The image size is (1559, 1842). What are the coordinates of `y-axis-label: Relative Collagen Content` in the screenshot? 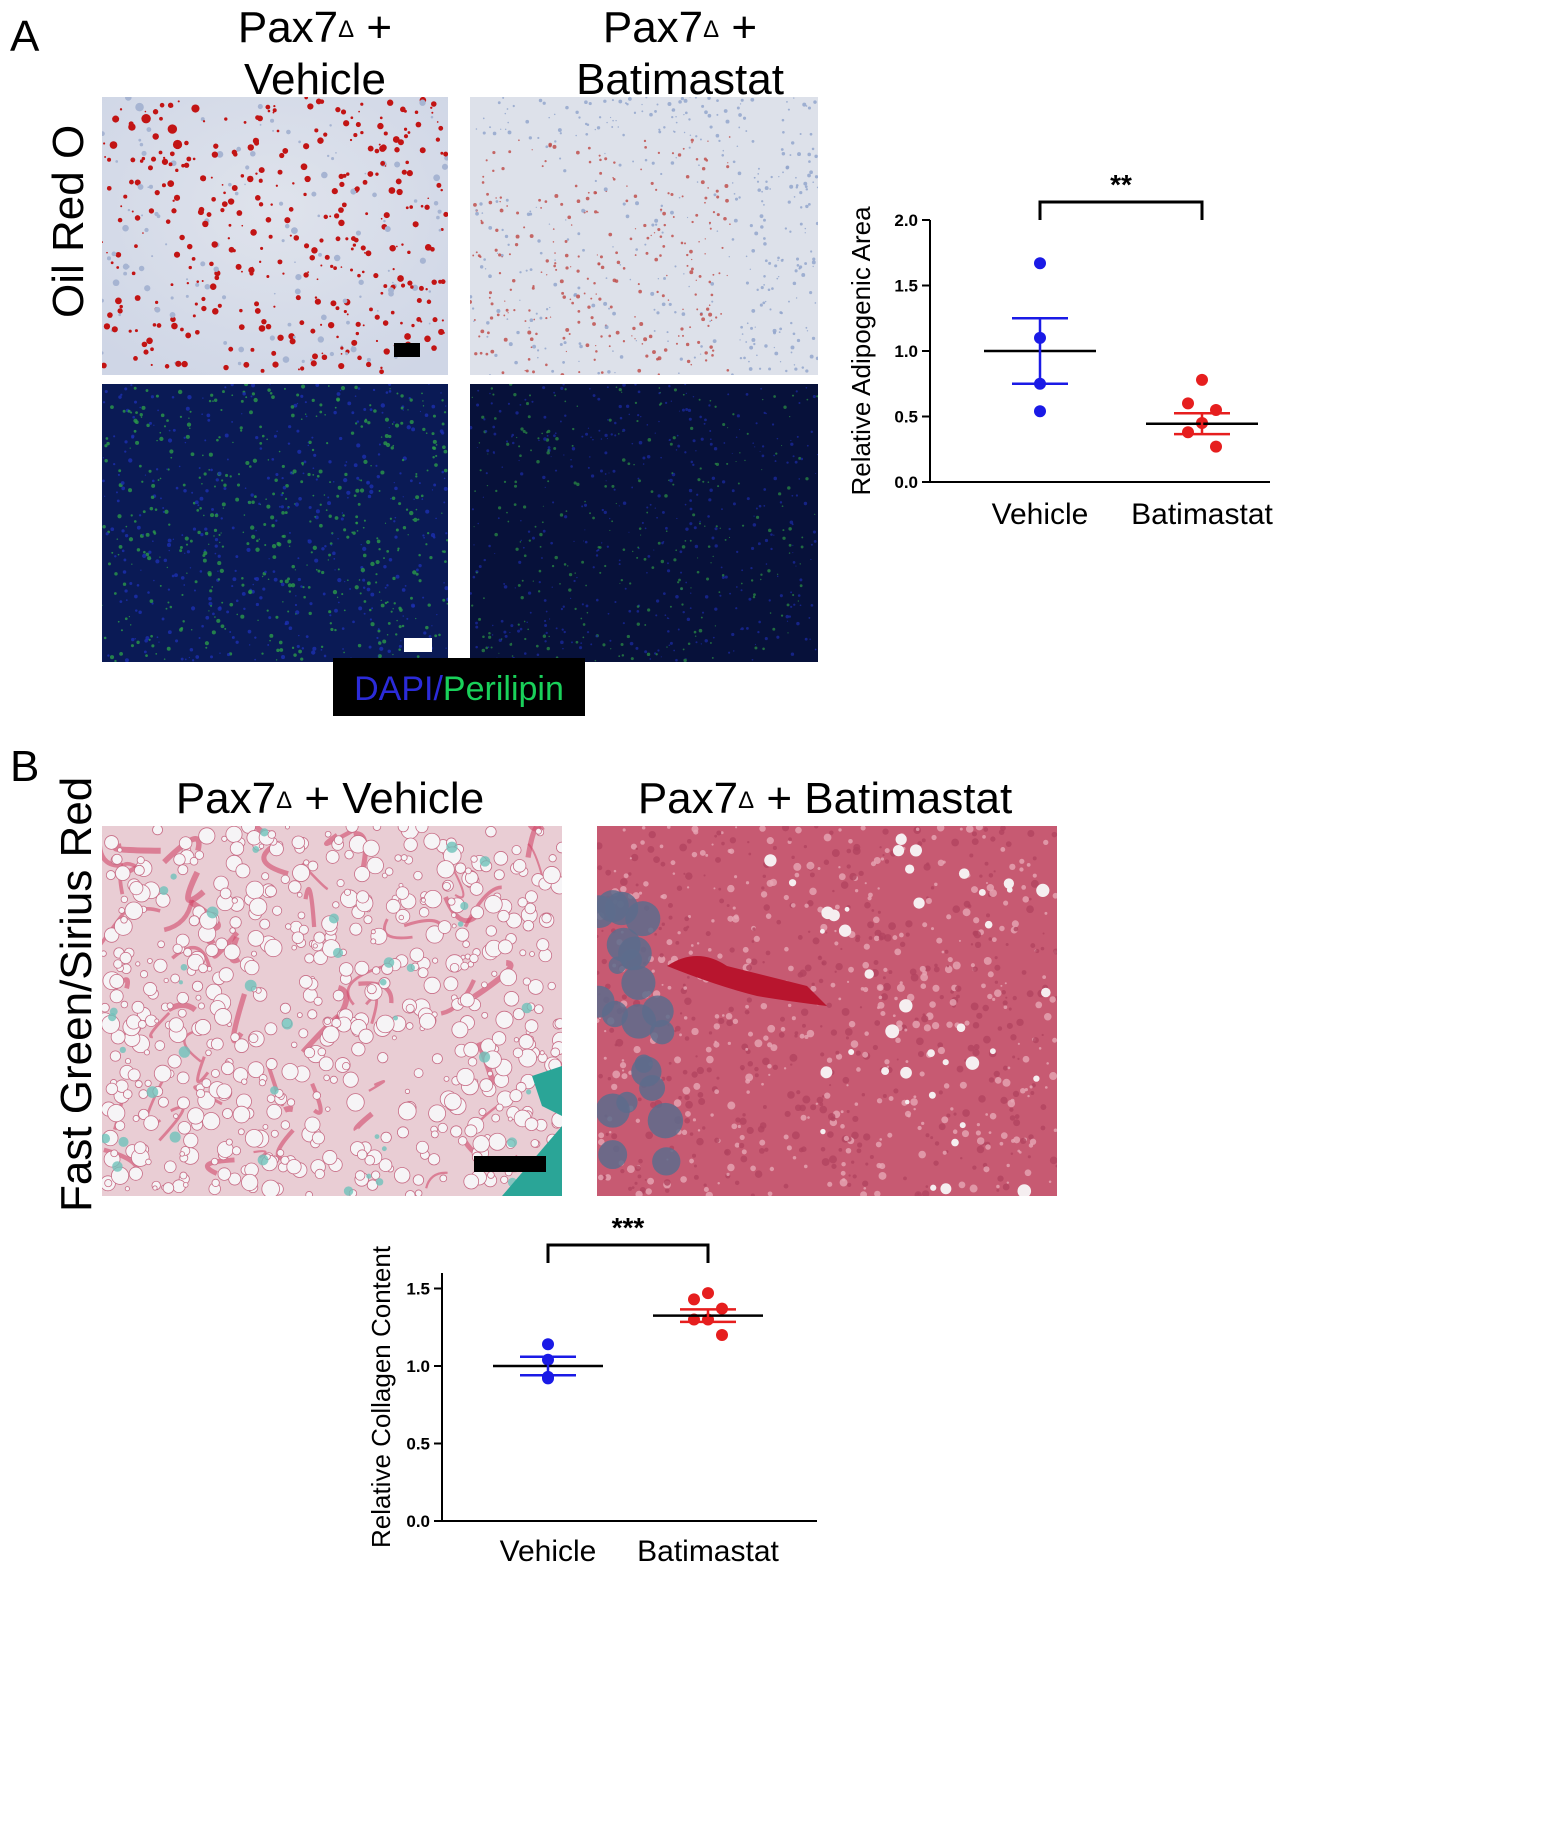 It's located at (381, 1396).